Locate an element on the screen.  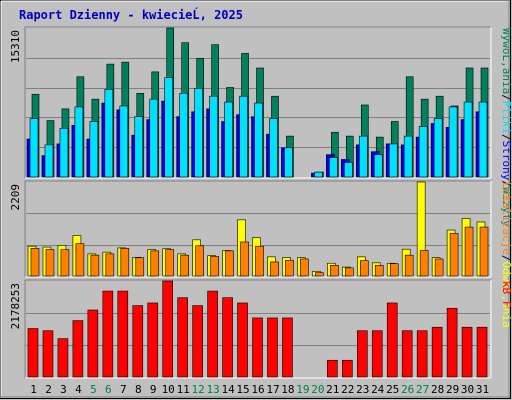
panel-2-legend: Lokalizacje/OdwoĹ‚ania is located at coordinates (506, 255).